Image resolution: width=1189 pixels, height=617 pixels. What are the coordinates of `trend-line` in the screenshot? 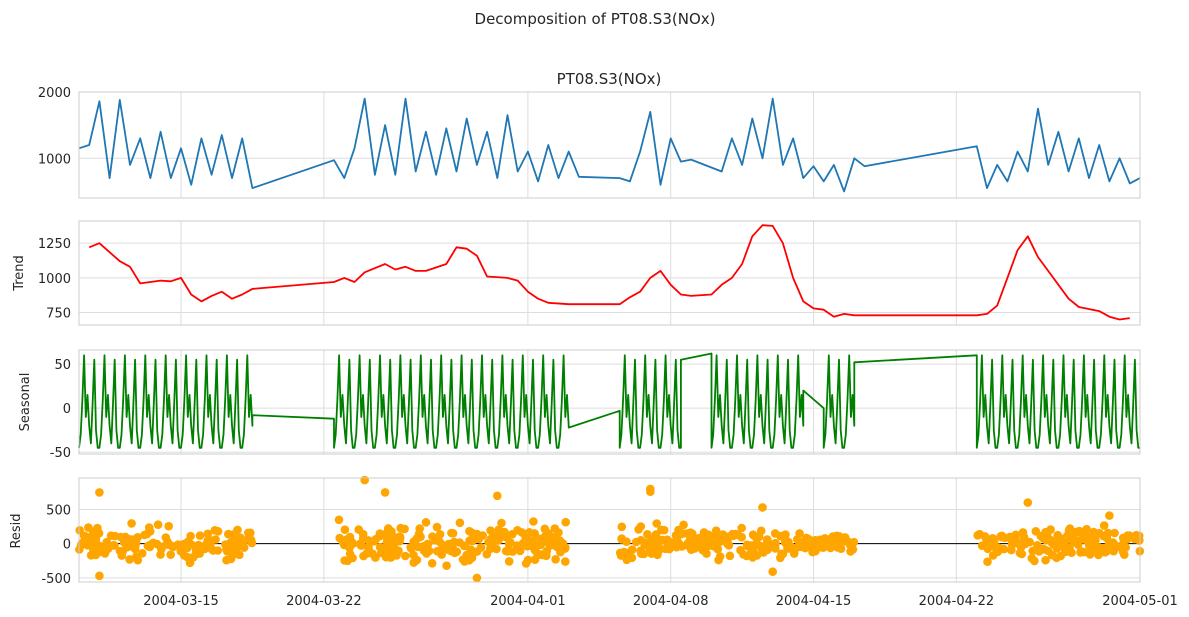 It's located at (609, 272).